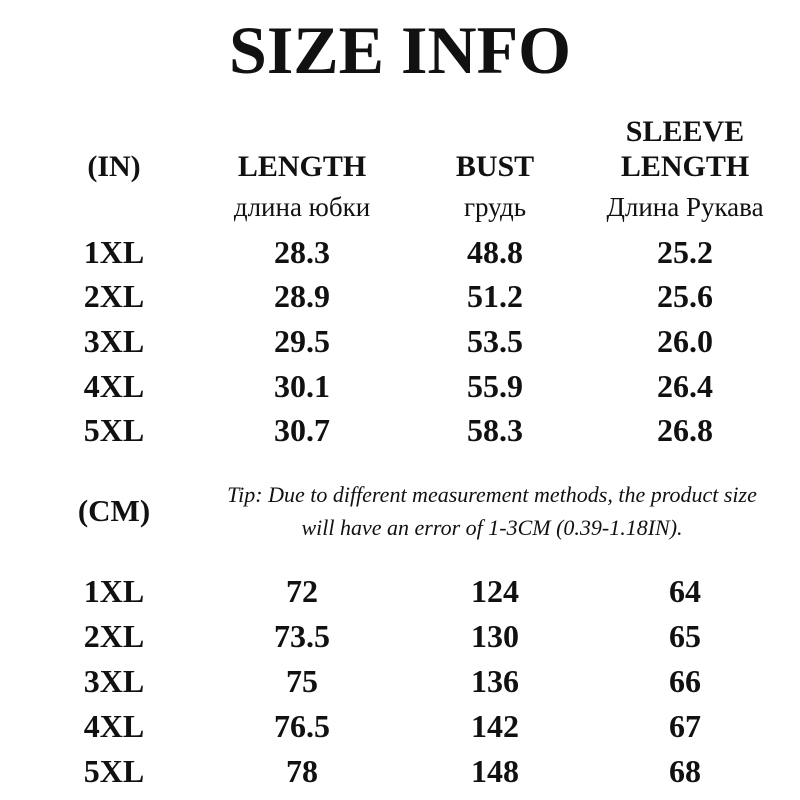  I want to click on sleeve-value: 64, so click(685, 590).